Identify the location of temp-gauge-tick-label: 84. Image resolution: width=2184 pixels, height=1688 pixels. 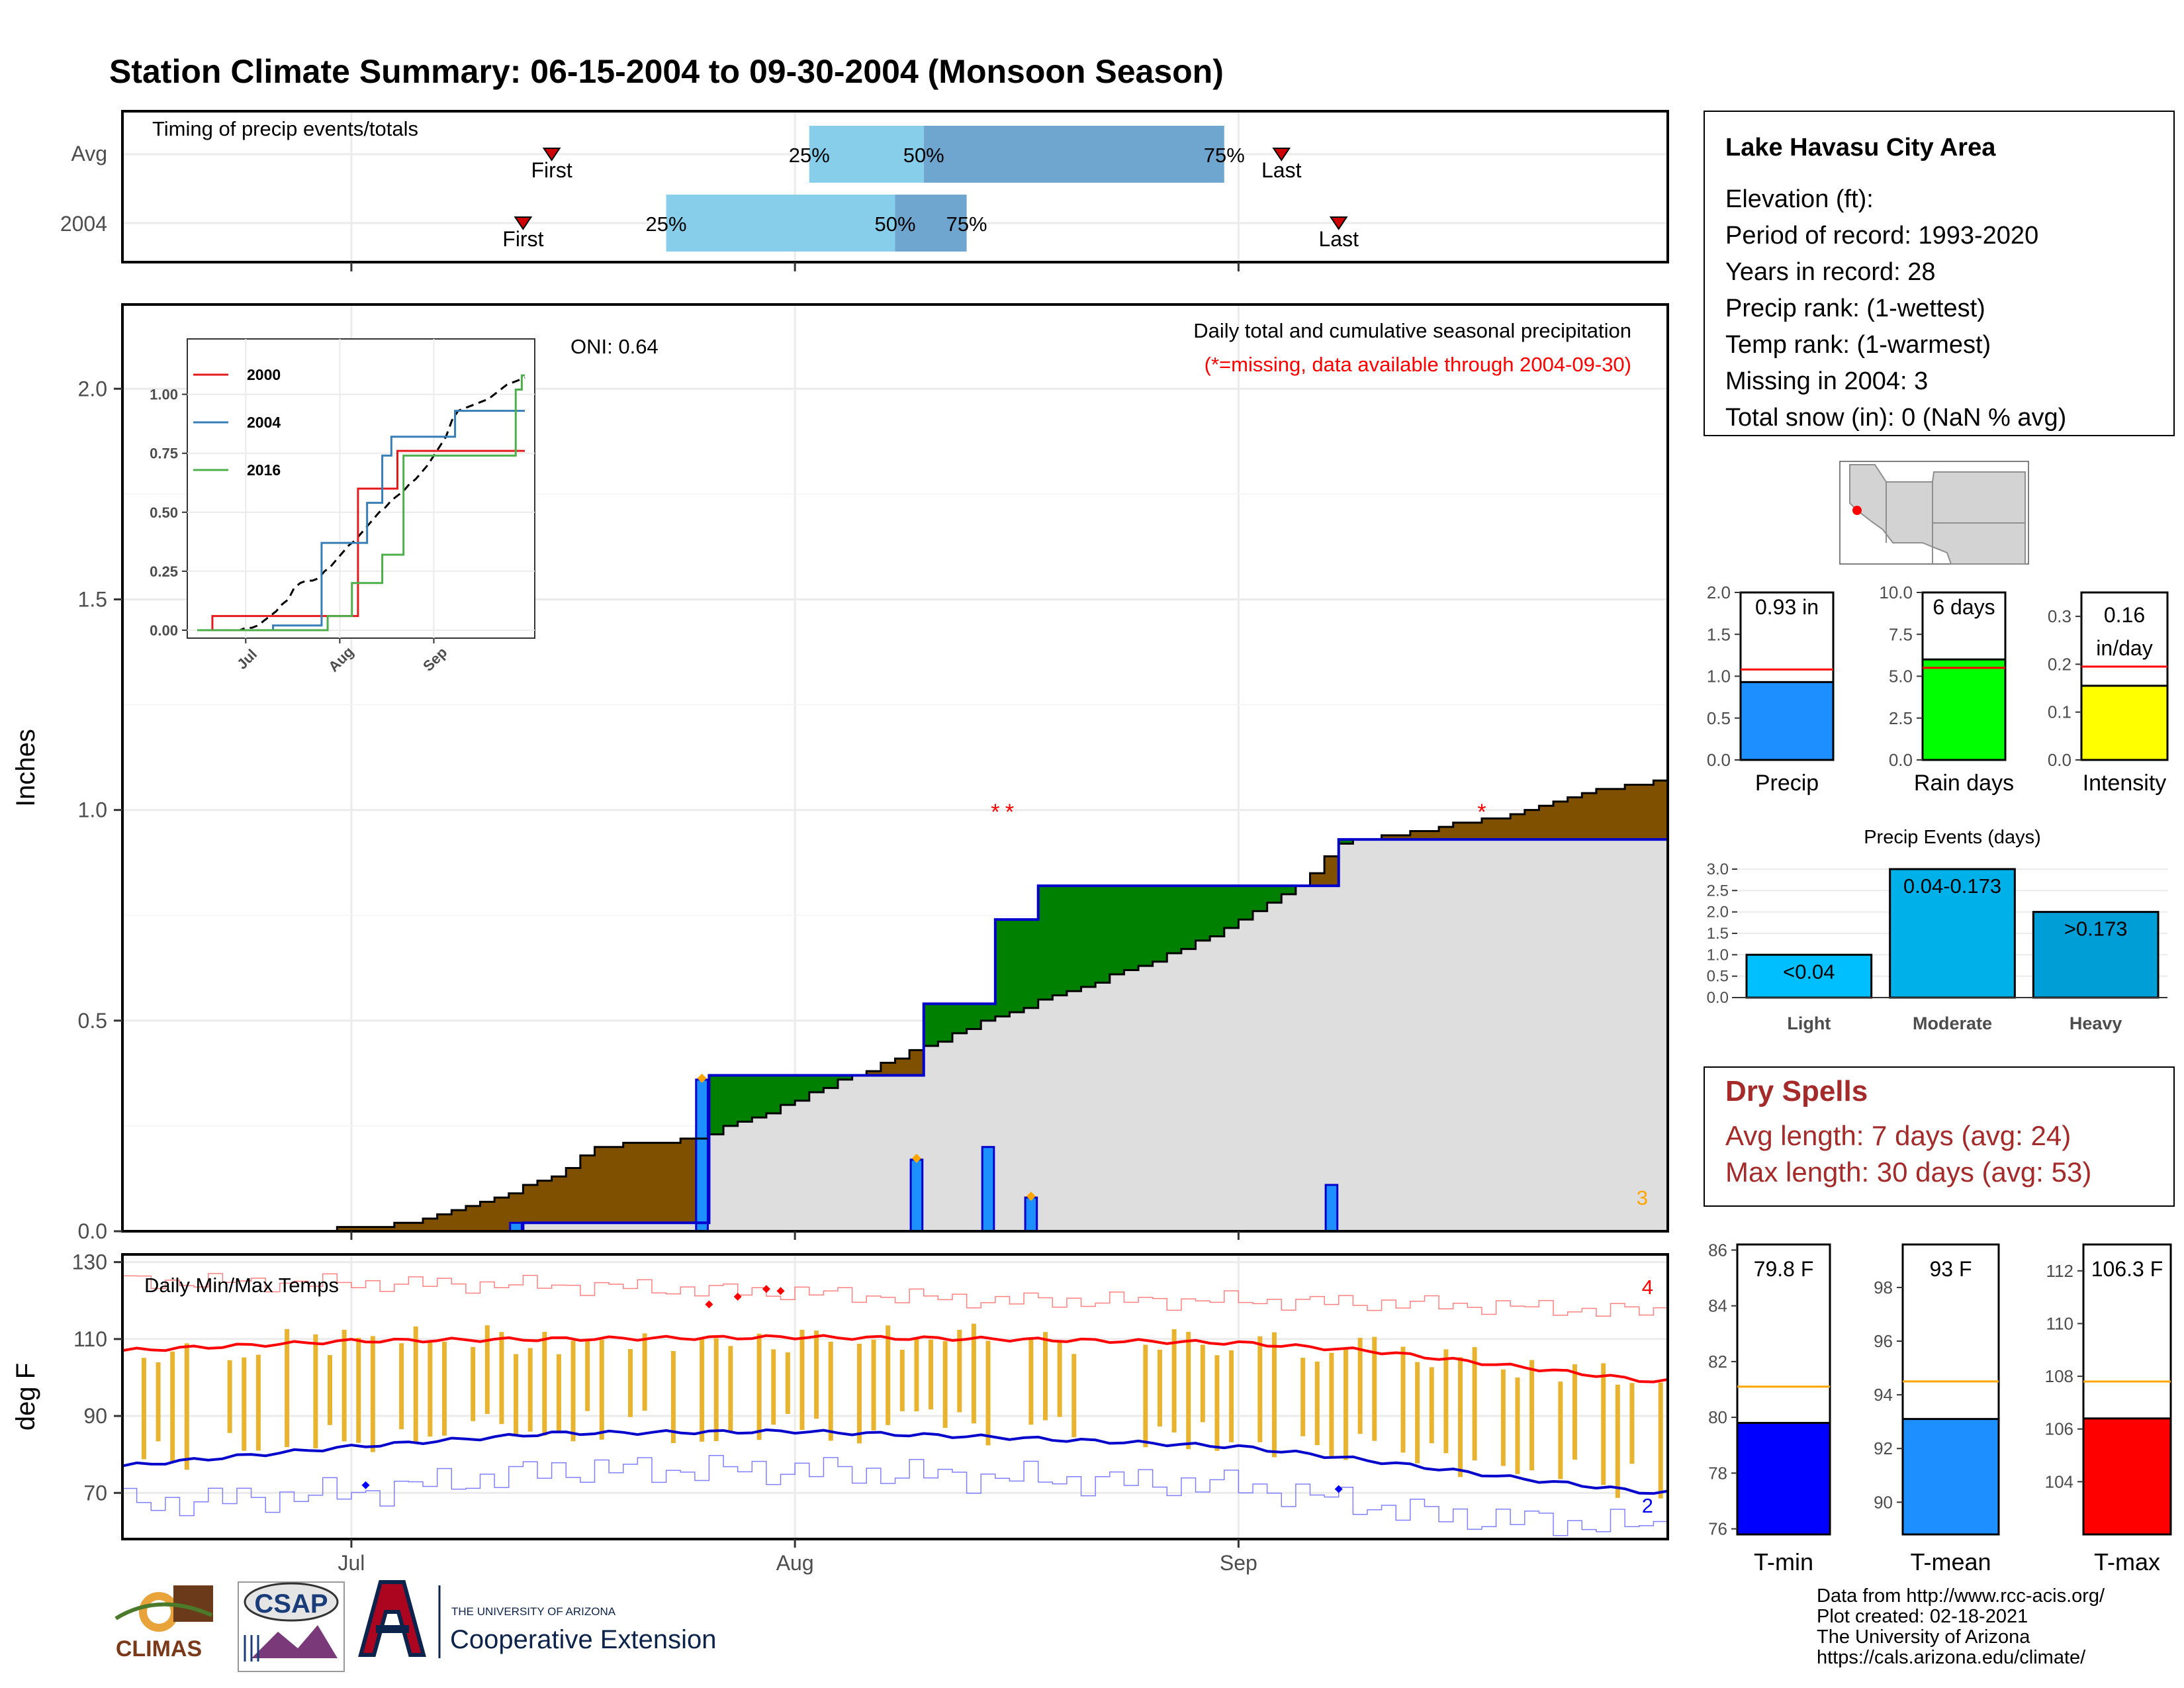
(1718, 1306).